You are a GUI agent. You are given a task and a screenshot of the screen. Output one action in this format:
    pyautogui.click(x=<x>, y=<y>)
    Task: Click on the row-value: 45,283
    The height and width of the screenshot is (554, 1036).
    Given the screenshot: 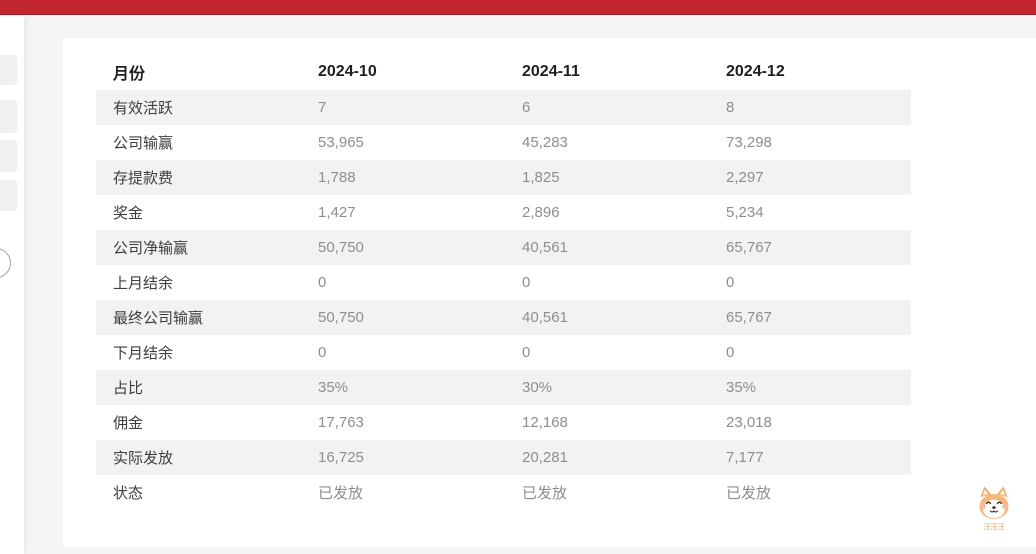 What is the action you would take?
    pyautogui.click(x=607, y=142)
    